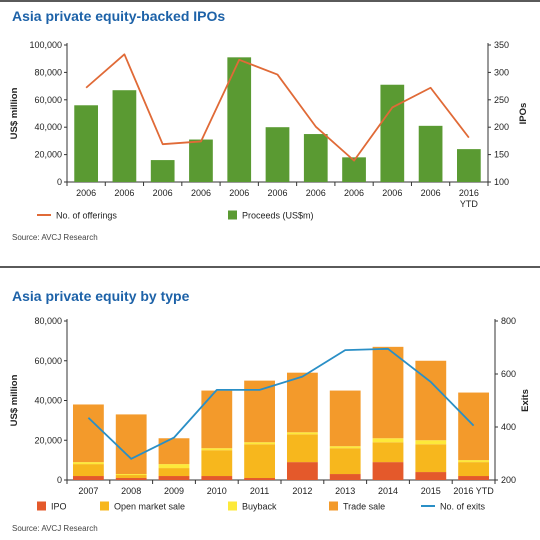 The image size is (540, 540). I want to click on legend-label: Buyback, so click(259, 507).